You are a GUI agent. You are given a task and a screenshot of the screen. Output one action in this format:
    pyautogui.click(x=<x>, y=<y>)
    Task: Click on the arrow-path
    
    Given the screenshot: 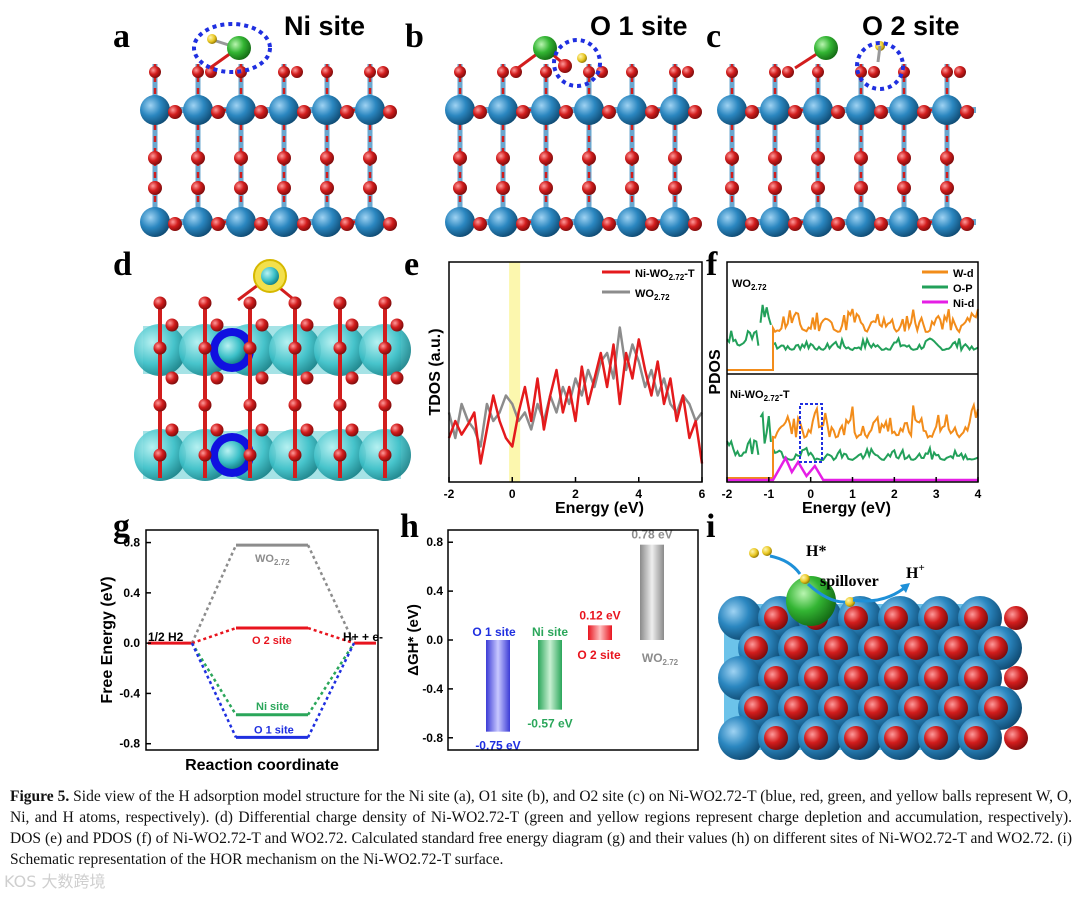 What is the action you would take?
    pyautogui.click(x=827, y=593)
    